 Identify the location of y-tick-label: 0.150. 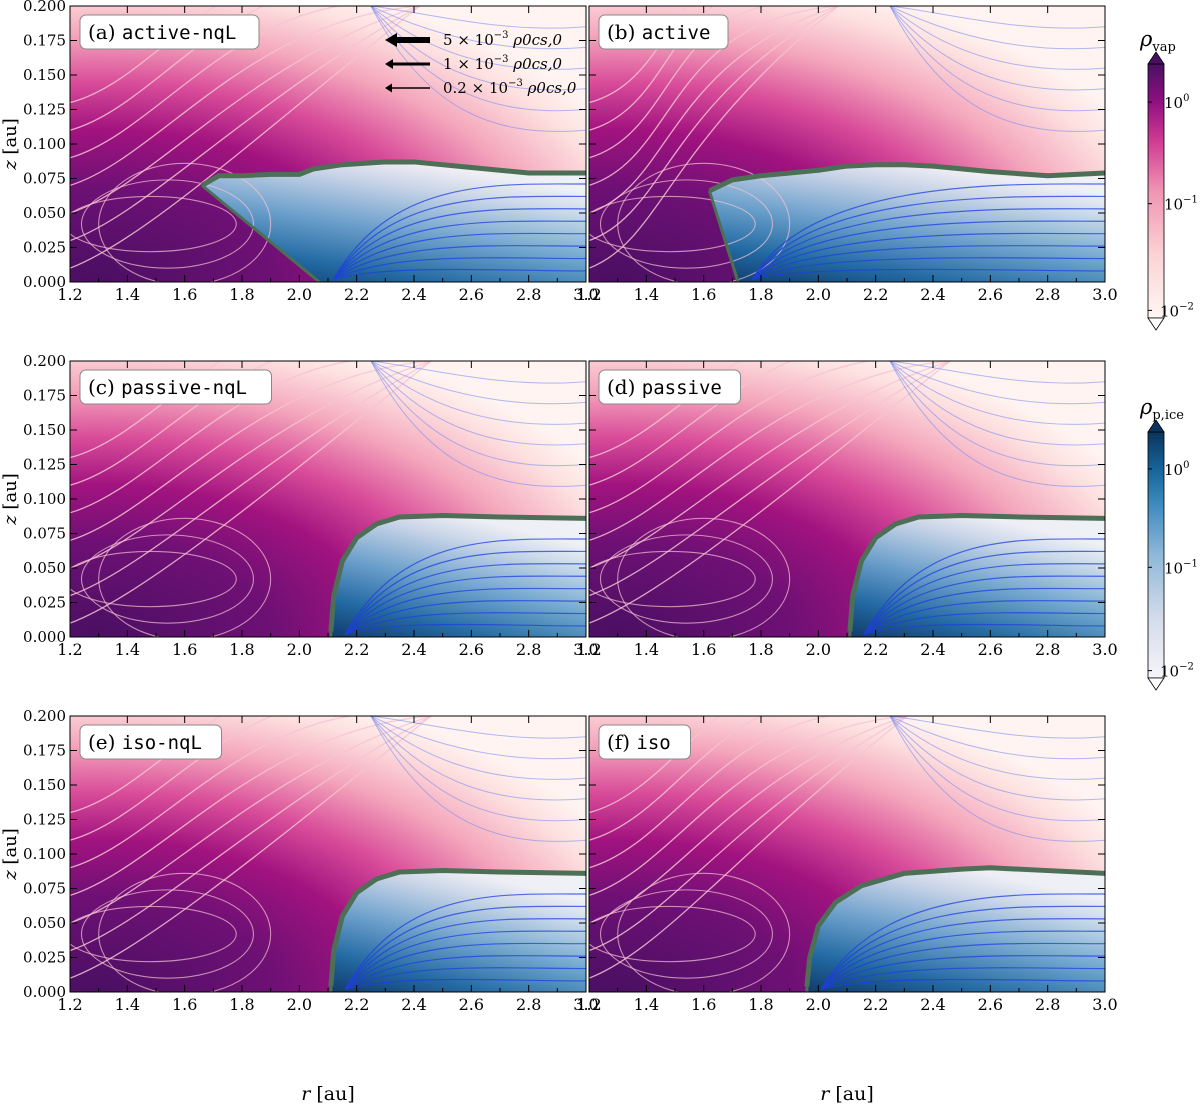
(44, 75).